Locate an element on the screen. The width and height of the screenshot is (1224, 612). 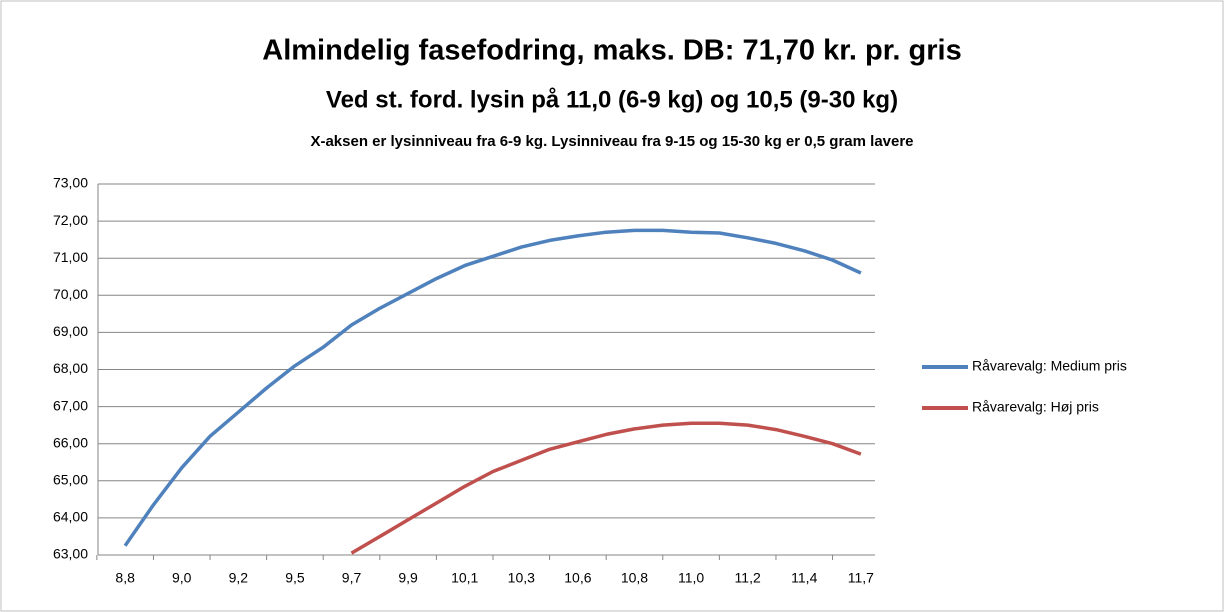
y-tick-label: 69,00 is located at coordinates (70, 331).